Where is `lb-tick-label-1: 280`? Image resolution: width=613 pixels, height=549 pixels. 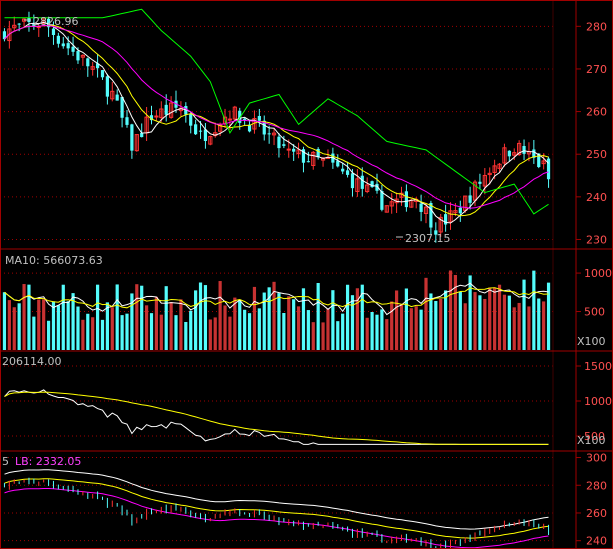
lb-tick-label-1: 280 is located at coordinates (596, 485).